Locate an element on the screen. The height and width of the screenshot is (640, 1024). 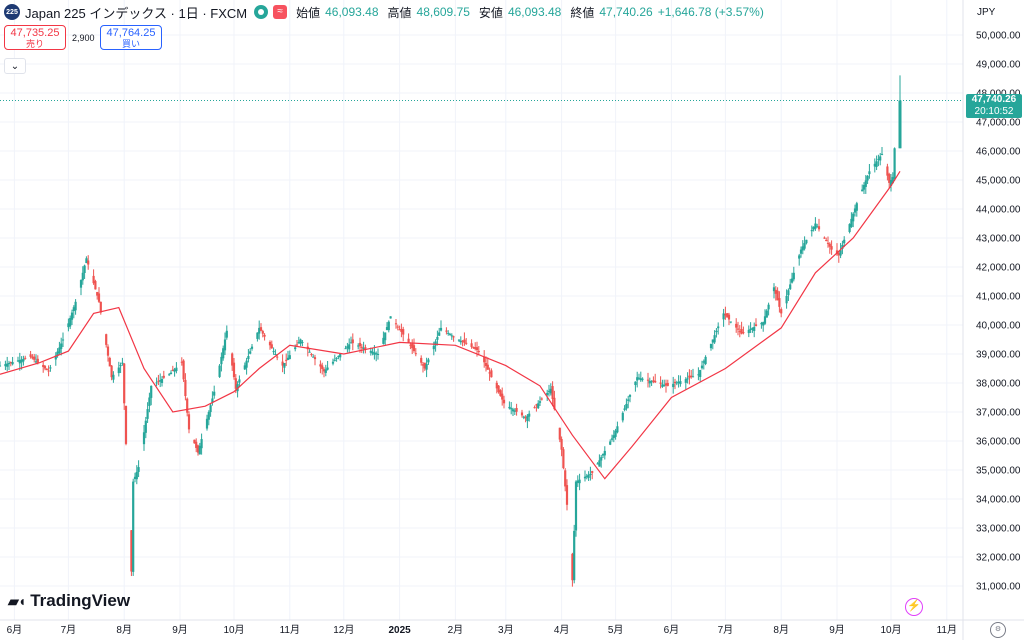
price-tick-label: 39,000.00 is located at coordinates (998, 355).